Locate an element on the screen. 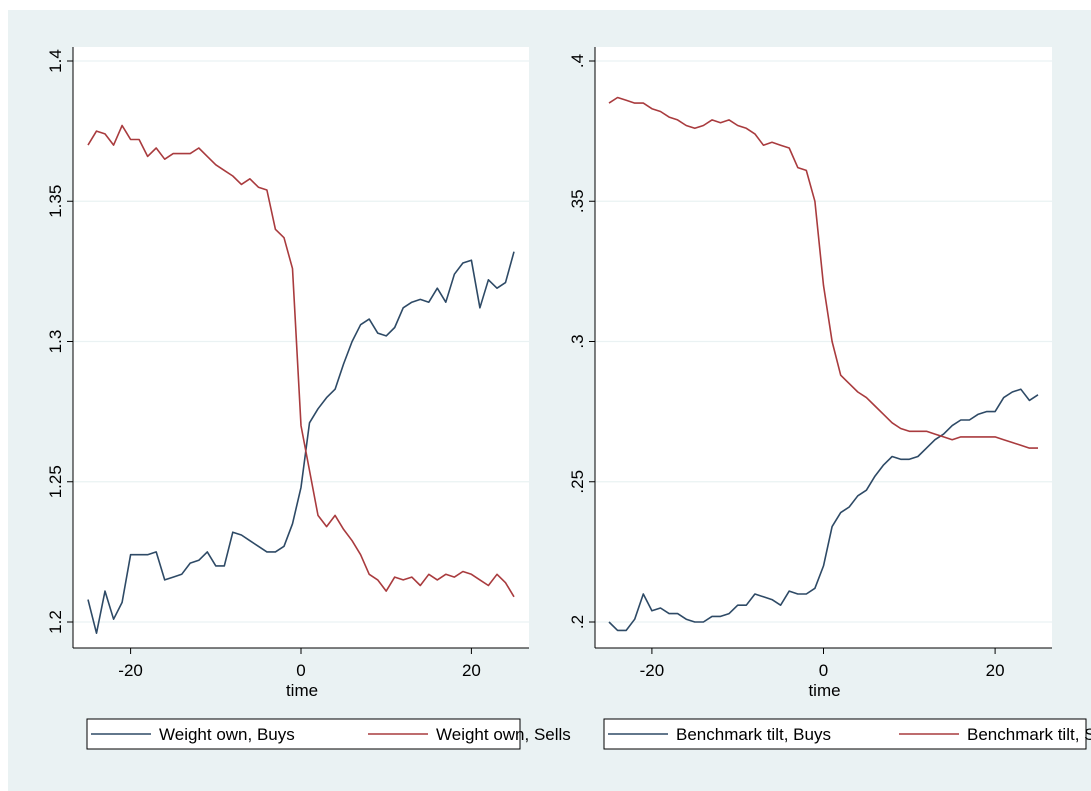 Image resolution: width=1091 pixels, height=791 pixels. y-tick-label: 1.3 is located at coordinates (55, 342).